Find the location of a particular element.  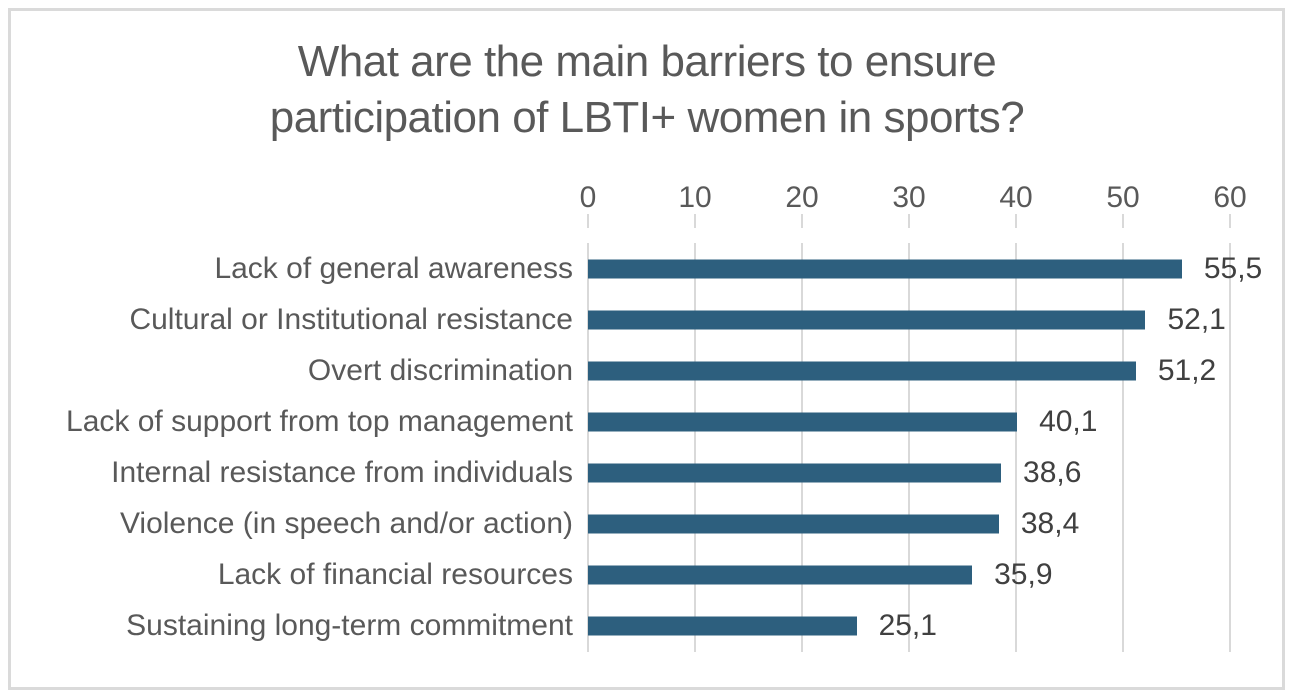

category-label: Cultural or Institutional resistance is located at coordinates (351, 319).